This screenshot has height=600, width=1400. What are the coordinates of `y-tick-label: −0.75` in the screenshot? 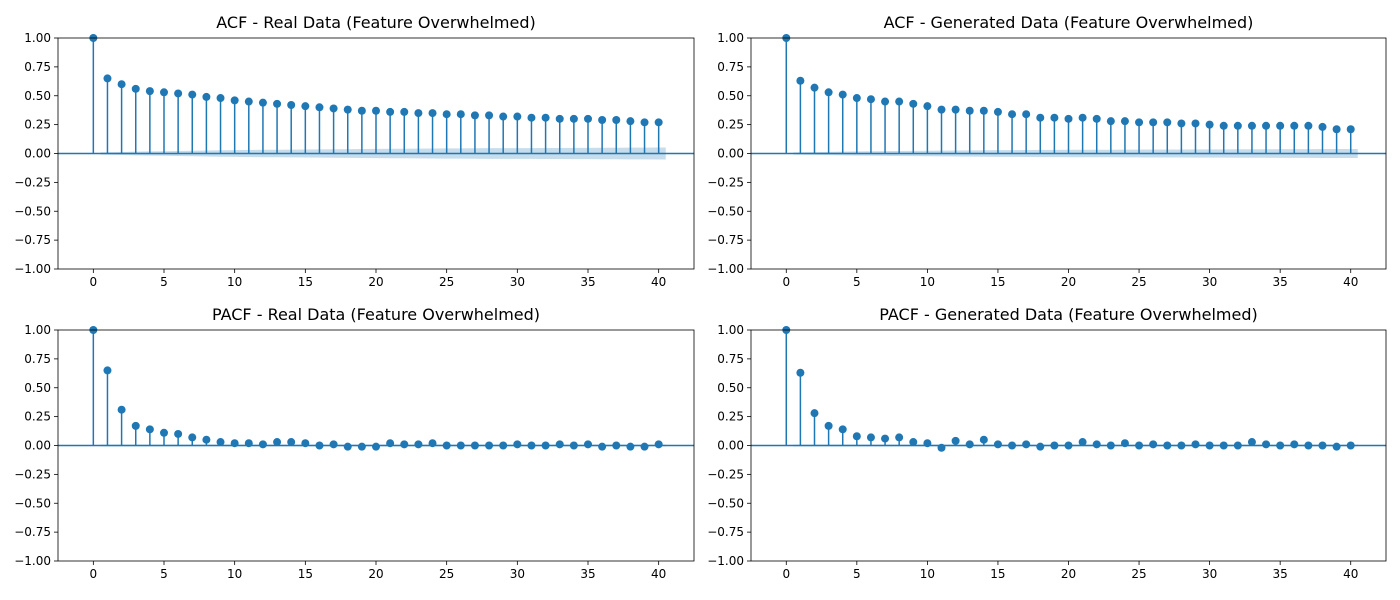 It's located at (725, 532).